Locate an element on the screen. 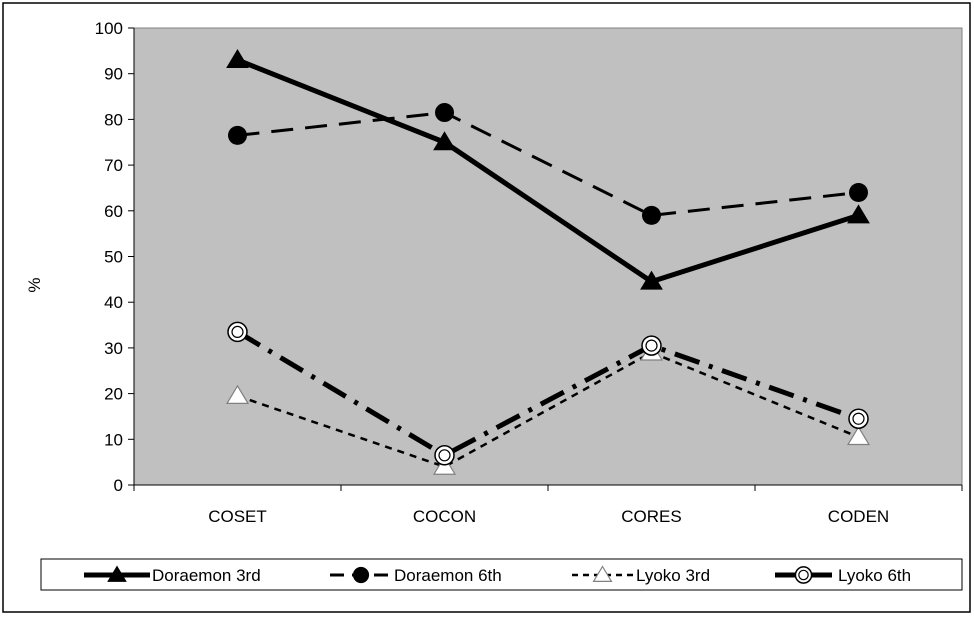 Image resolution: width=974 pixels, height=621 pixels. x-tick-label: CODEN is located at coordinates (858, 516).